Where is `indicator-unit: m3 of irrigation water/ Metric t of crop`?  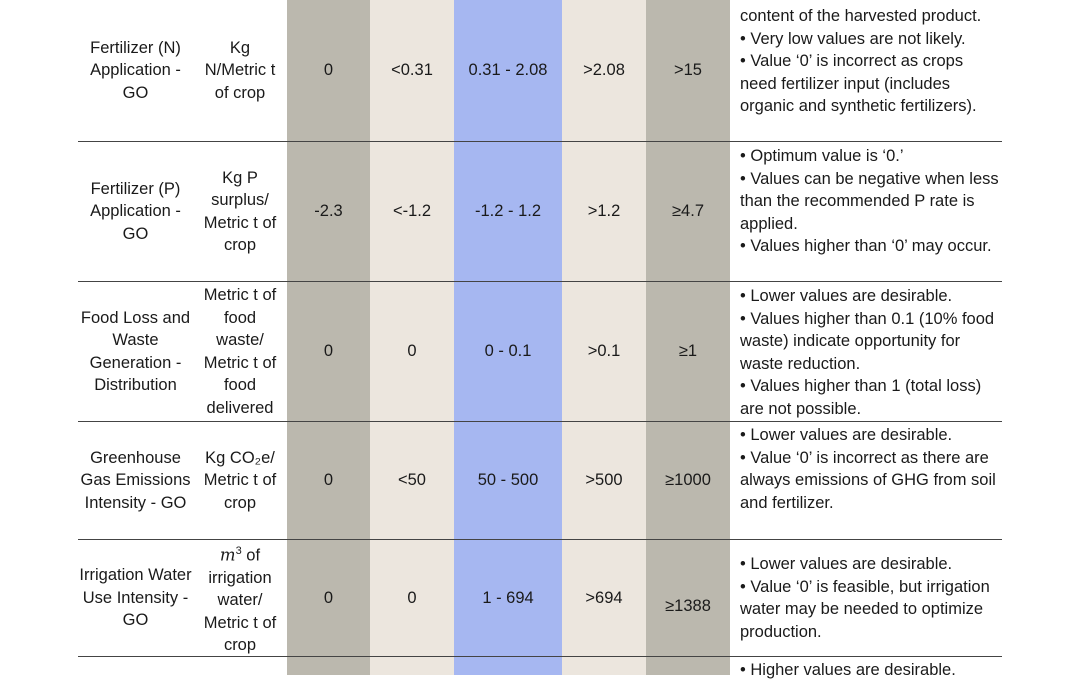 indicator-unit: m3 of irrigation water/ Metric t of crop is located at coordinates (240, 598).